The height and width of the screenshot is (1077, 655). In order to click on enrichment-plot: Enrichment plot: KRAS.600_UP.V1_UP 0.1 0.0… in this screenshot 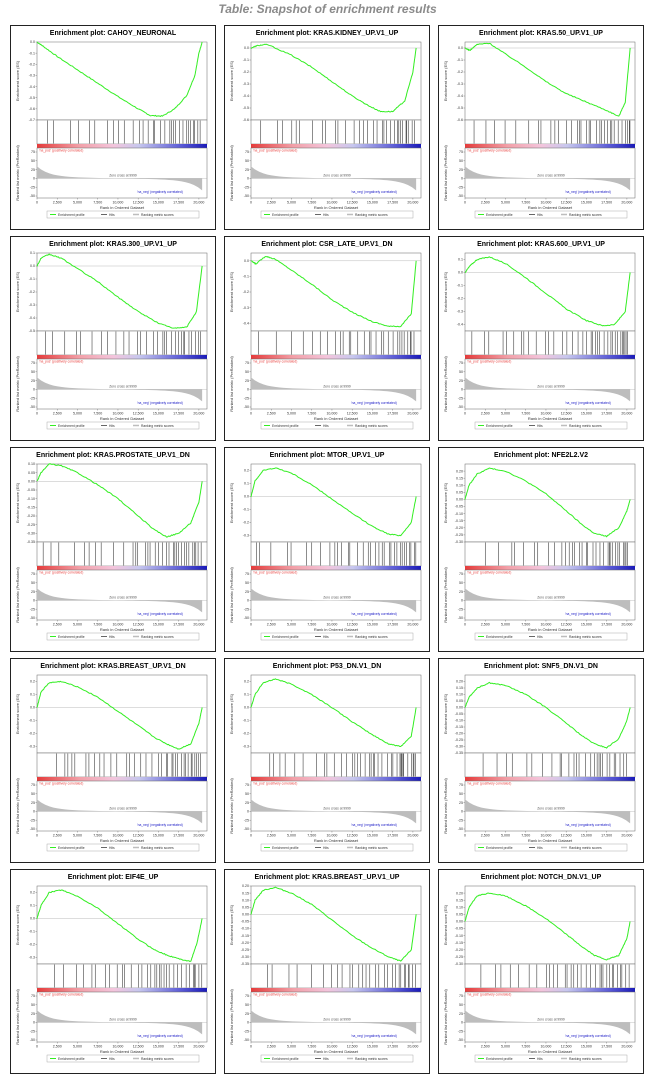, I will do `click(539, 335)`.